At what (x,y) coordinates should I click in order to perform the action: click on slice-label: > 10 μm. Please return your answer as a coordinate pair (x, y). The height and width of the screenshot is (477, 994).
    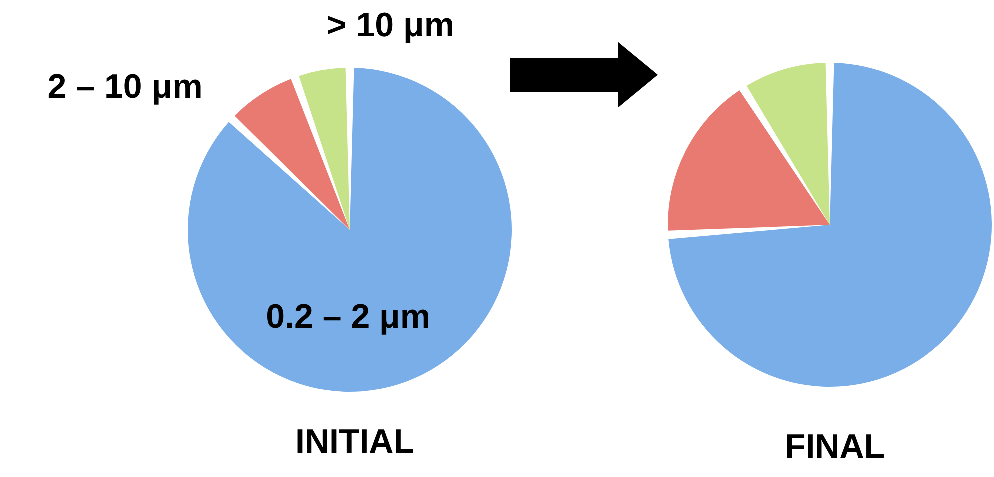
    Looking at the image, I should click on (390, 25).